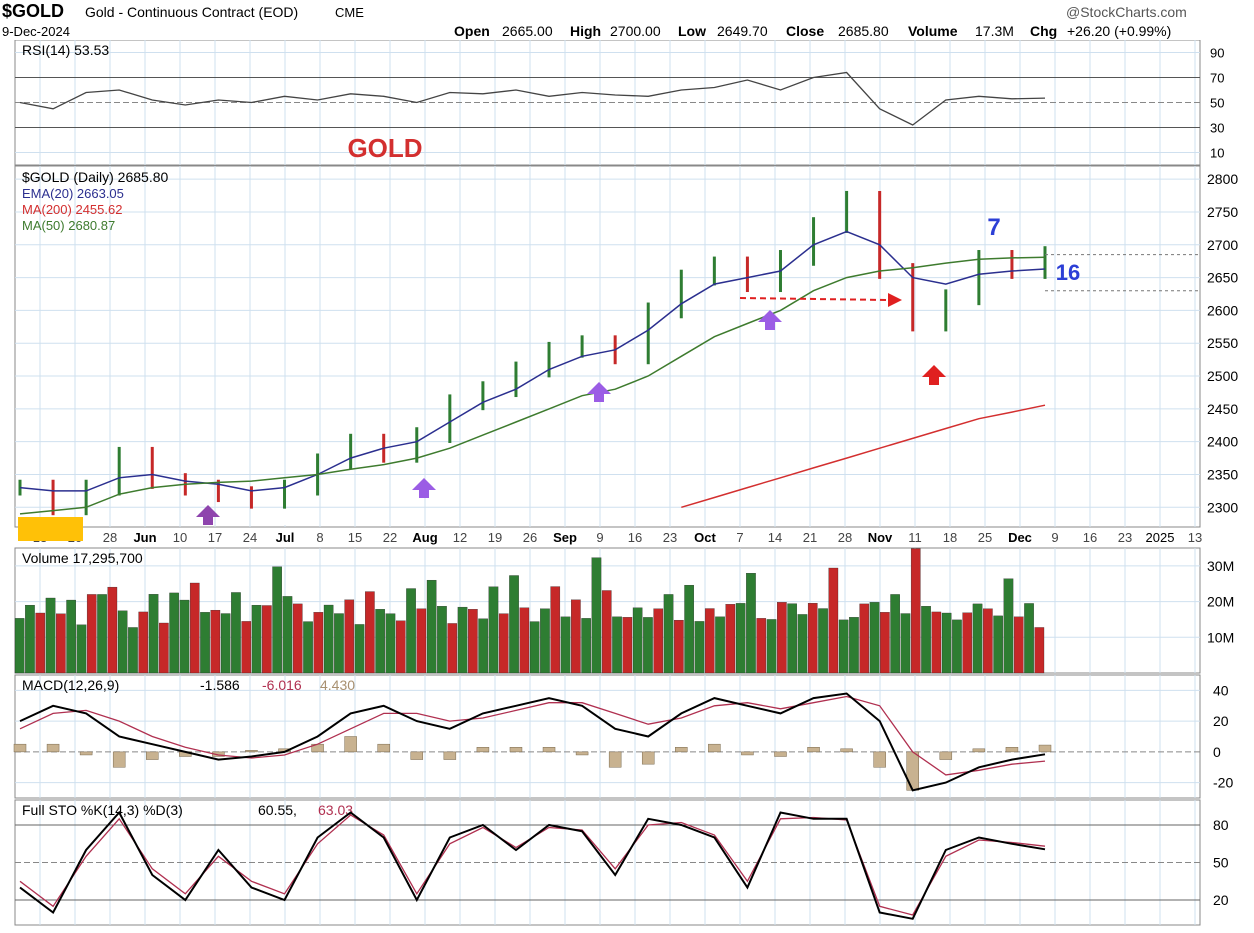 The image size is (1254, 933). Describe the element at coordinates (739, 537) in the screenshot. I see `x-tick-label: 7` at that location.